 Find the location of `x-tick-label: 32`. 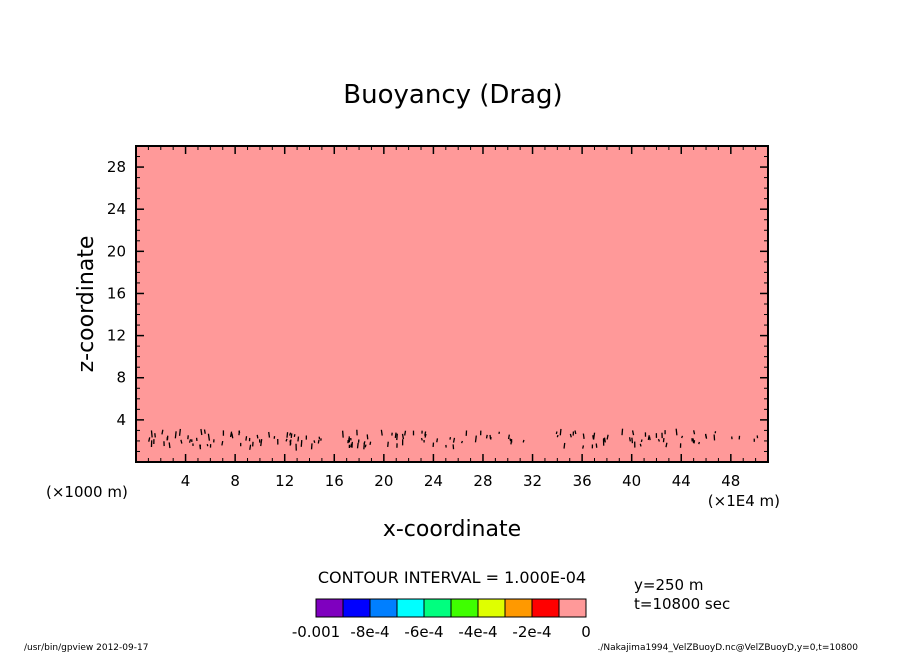

x-tick-label: 32 is located at coordinates (532, 481).